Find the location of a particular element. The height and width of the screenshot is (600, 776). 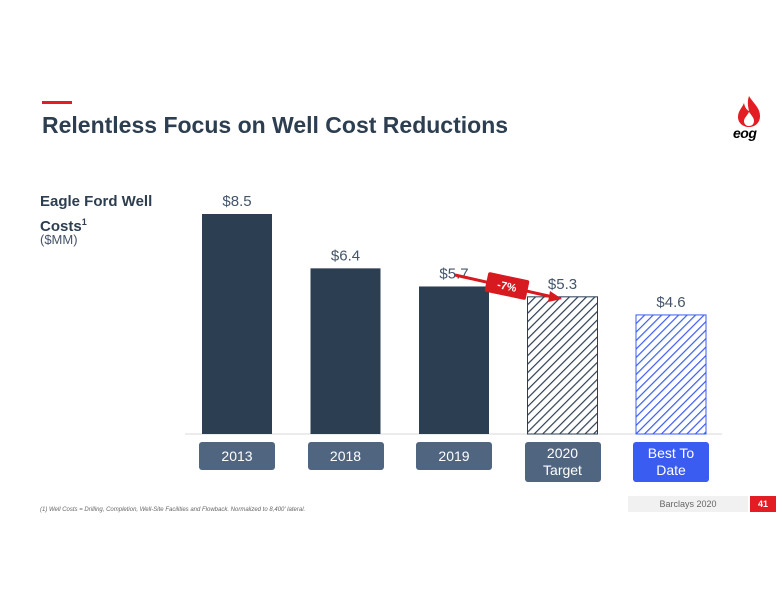

bar-value-label-2: $5.7 is located at coordinates (453, 273).